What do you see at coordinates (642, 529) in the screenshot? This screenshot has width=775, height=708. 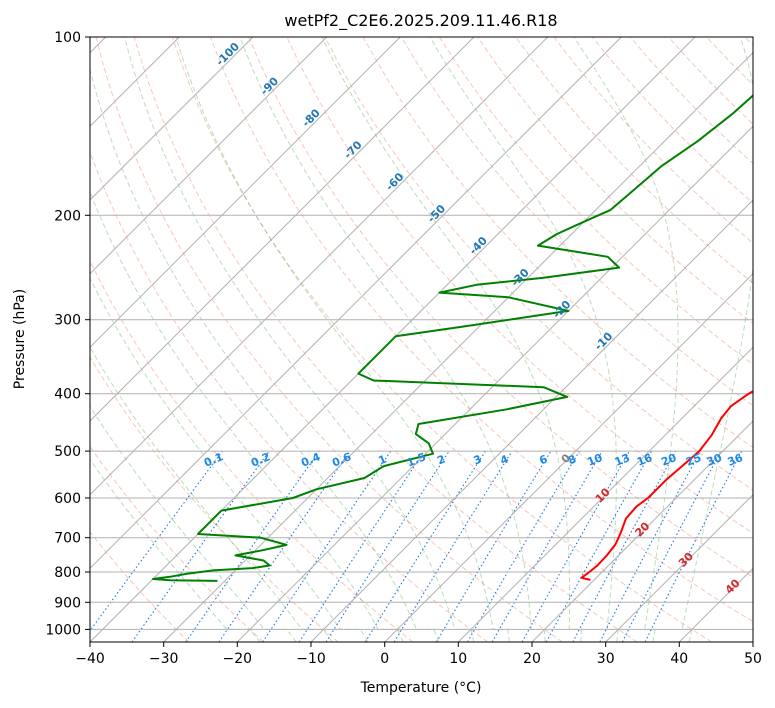 I see `isotherm-label: 20` at bounding box center [642, 529].